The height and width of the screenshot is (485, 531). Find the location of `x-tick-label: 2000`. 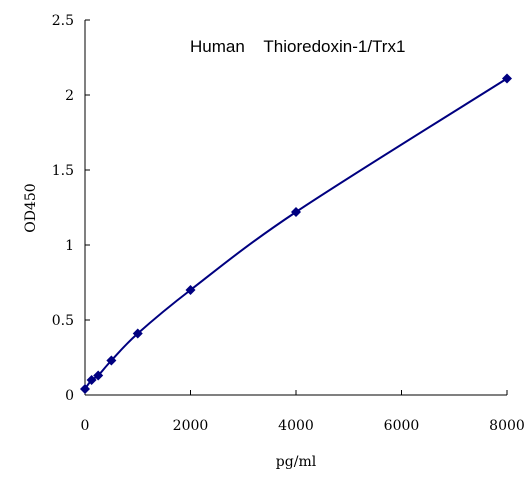

x-tick-label: 2000 is located at coordinates (191, 426).